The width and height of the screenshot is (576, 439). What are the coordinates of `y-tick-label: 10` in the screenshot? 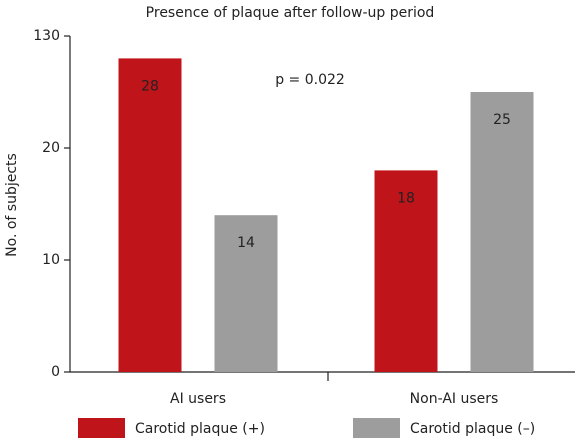 It's located at (51, 260).